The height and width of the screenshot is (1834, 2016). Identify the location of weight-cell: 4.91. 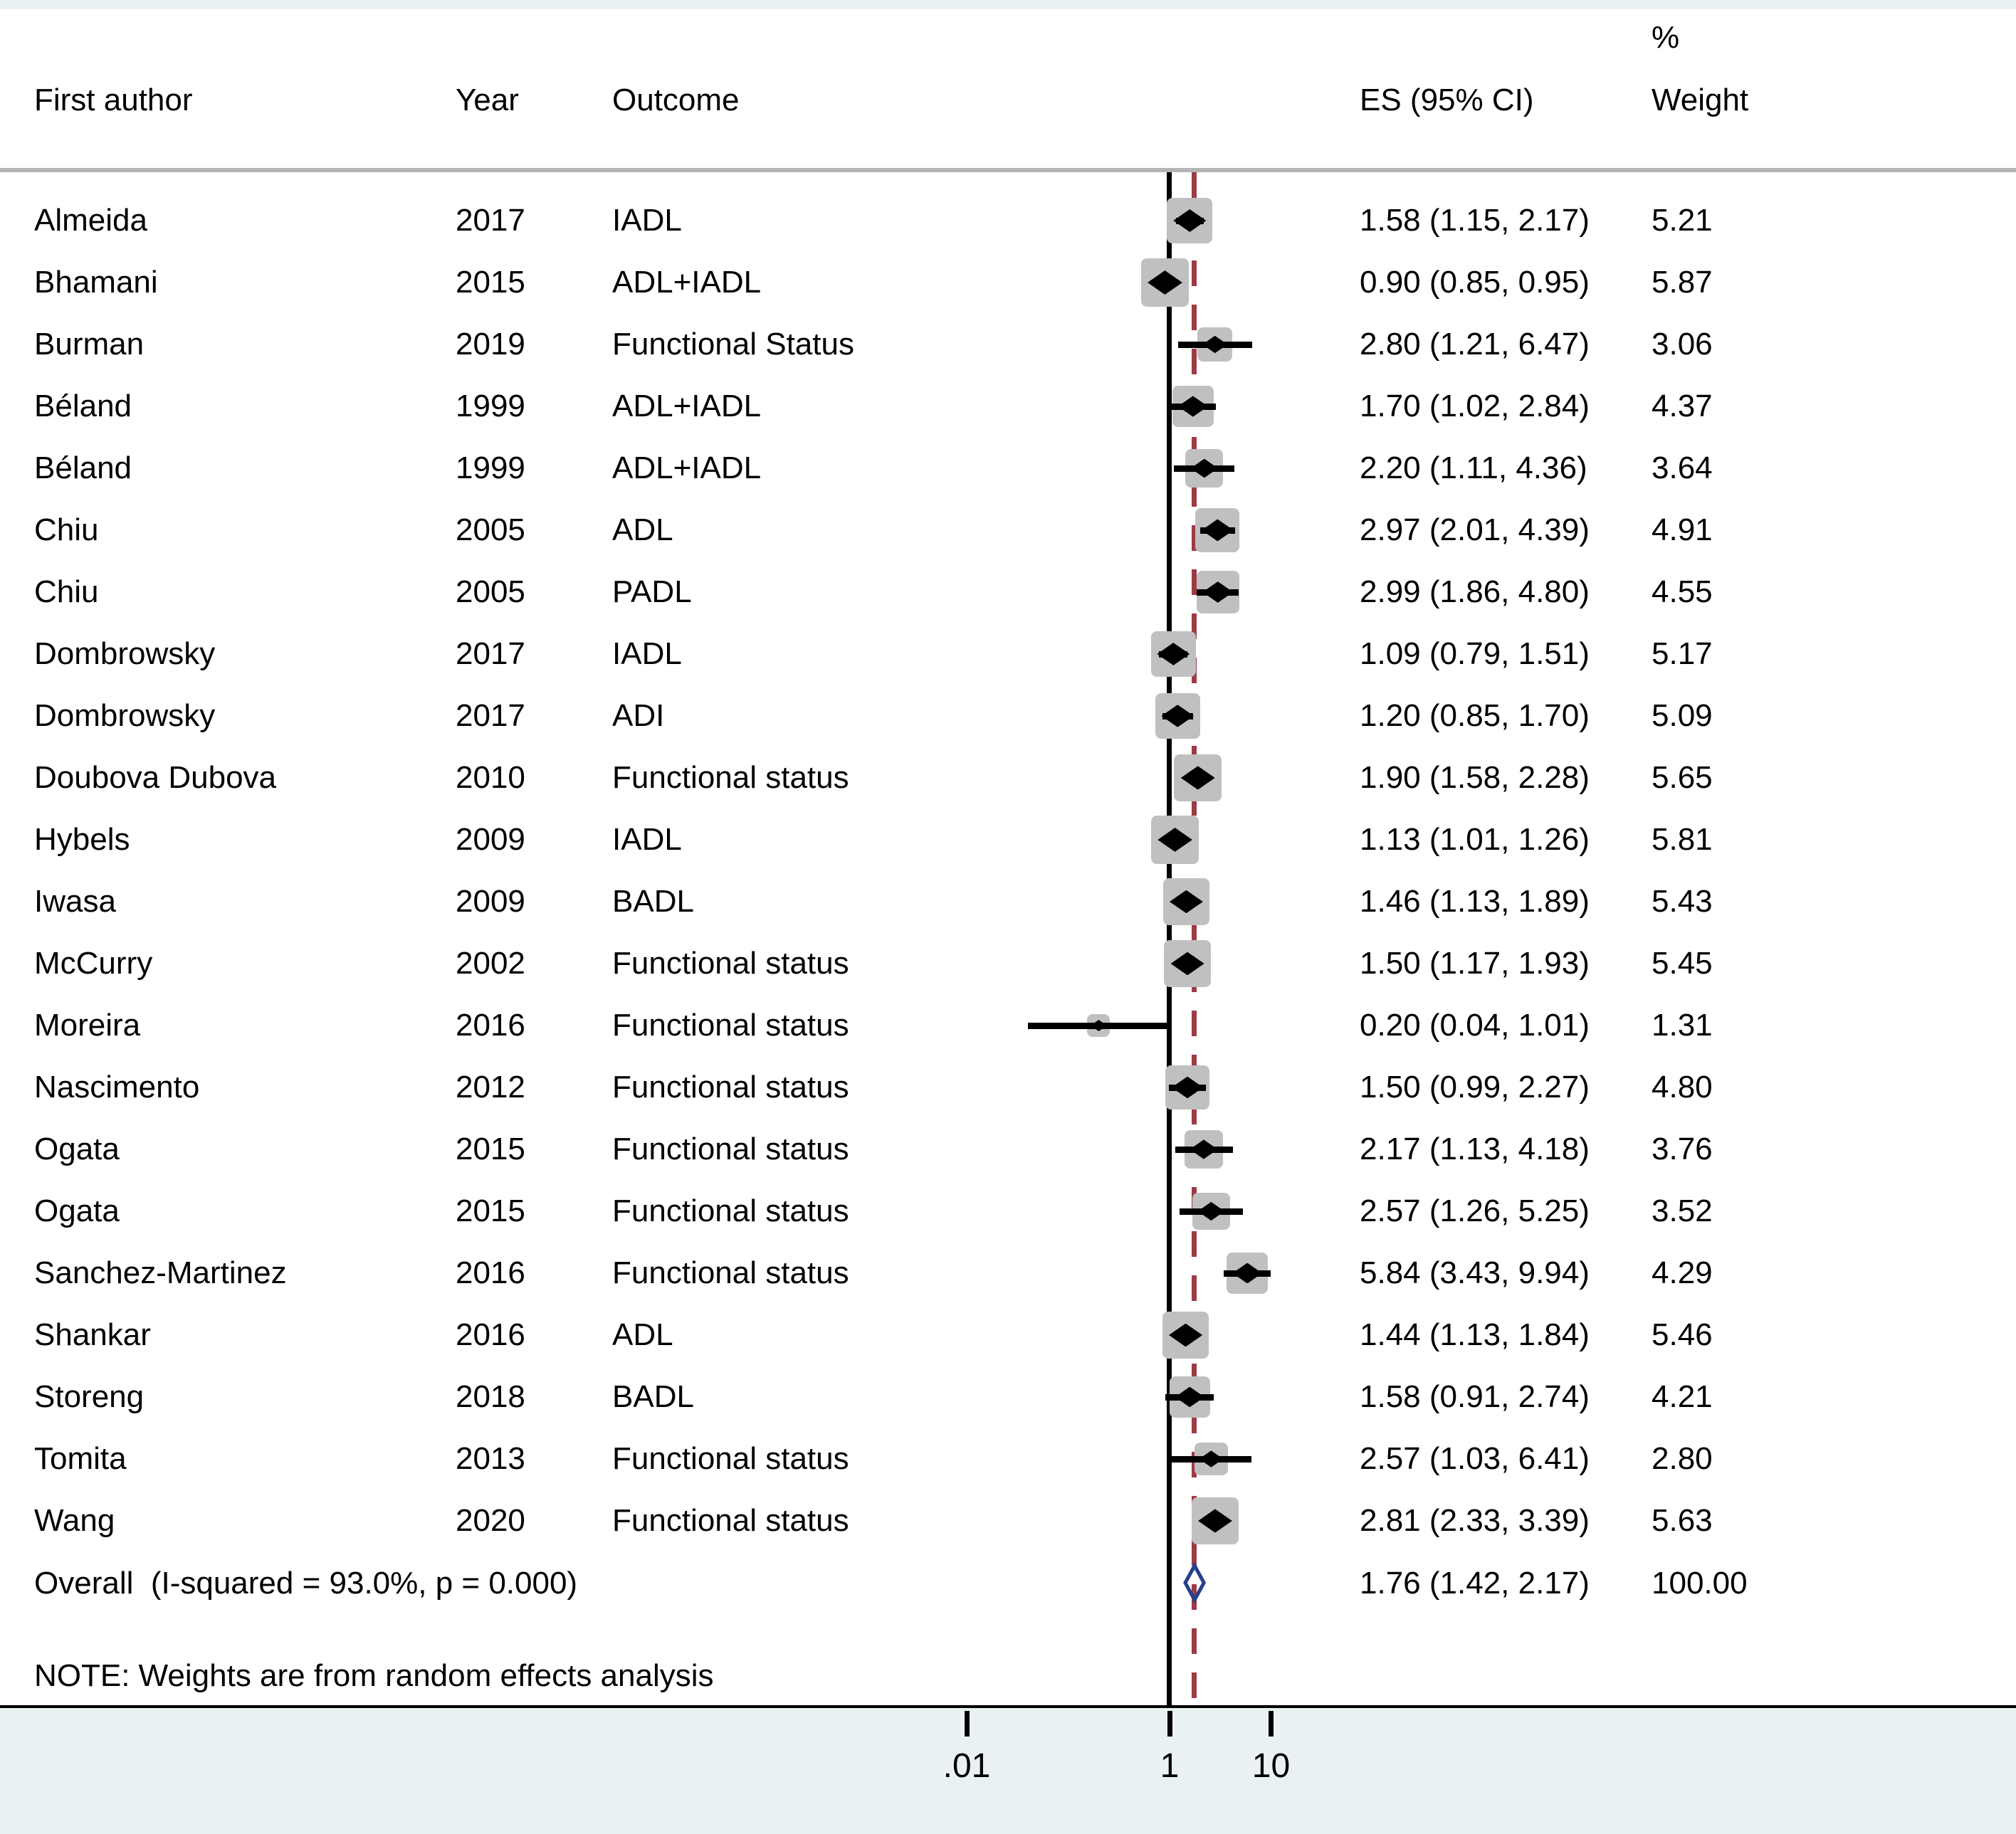
(1682, 529).